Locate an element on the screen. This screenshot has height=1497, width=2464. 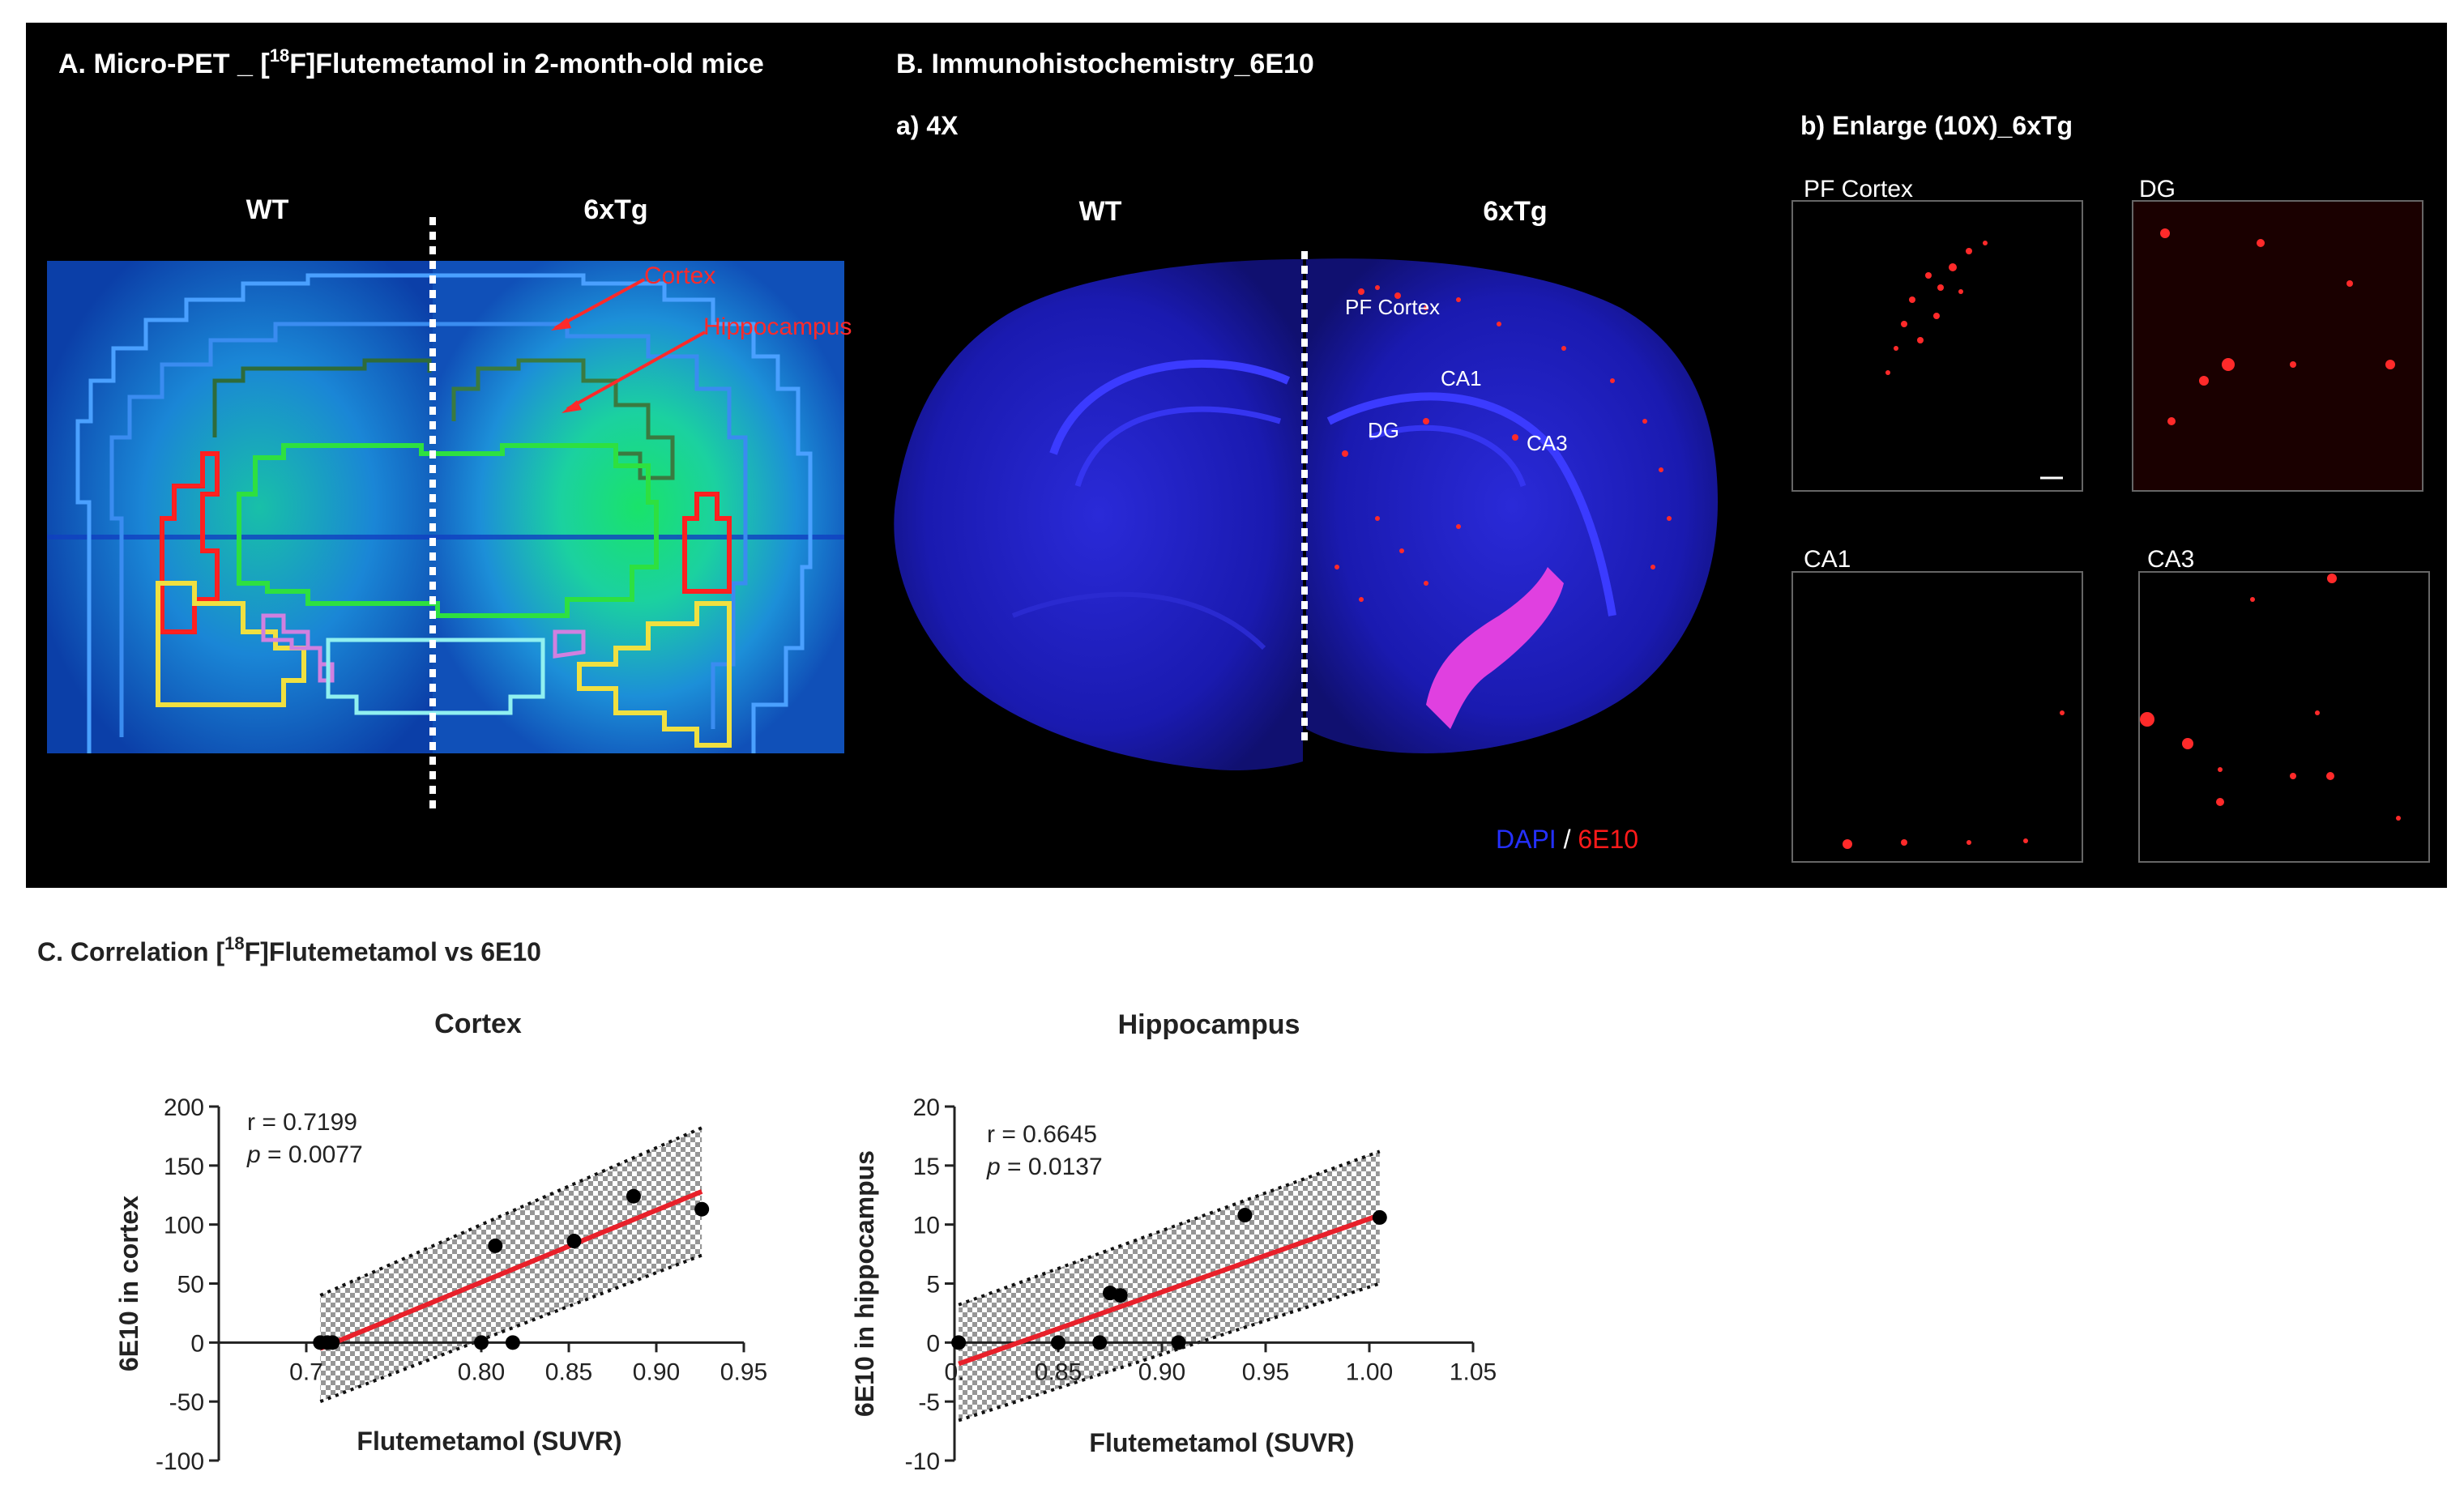
hippocampus-arrow-head is located at coordinates (572, 406).